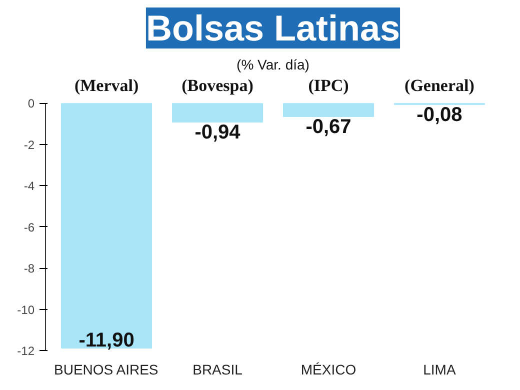 The image size is (520, 390). Describe the element at coordinates (26, 351) in the screenshot. I see `y-tick-label: -12` at that location.